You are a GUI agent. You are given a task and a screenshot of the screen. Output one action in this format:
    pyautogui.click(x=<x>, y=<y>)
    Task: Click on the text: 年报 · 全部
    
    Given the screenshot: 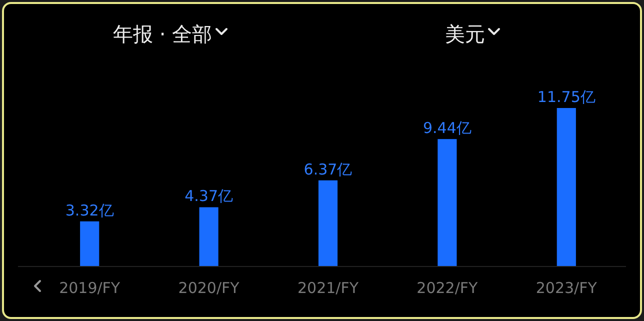 What is the action you would take?
    pyautogui.click(x=162, y=34)
    